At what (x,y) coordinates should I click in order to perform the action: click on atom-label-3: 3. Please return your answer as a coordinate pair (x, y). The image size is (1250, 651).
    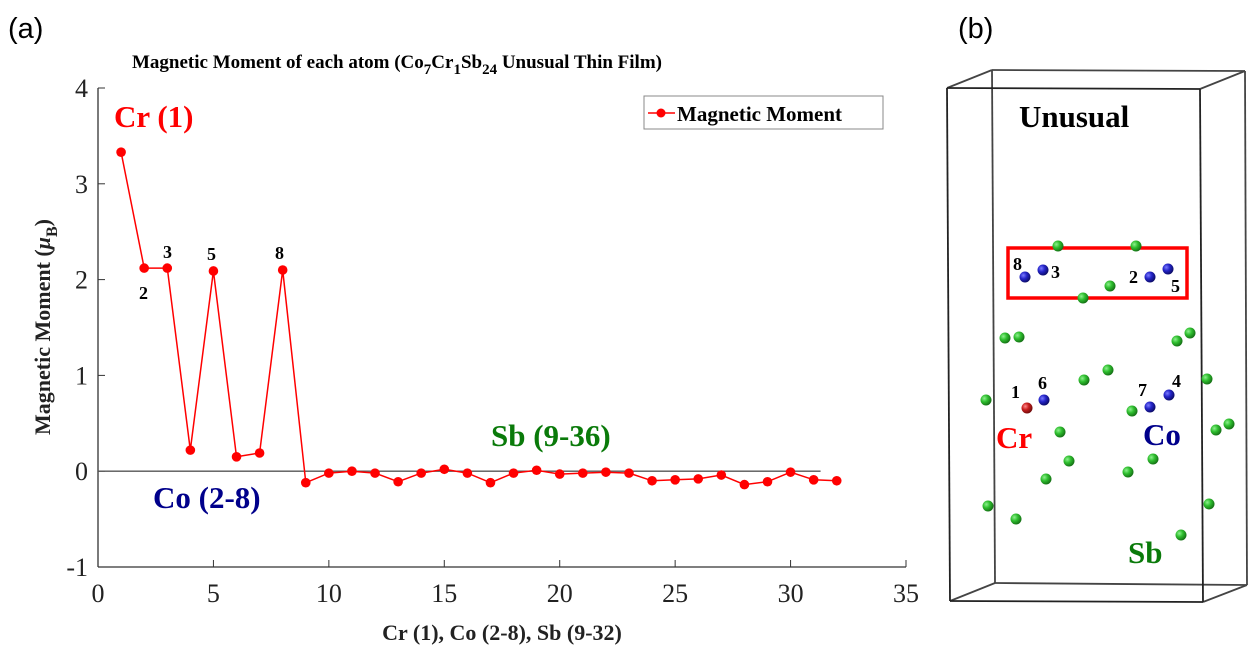
    Looking at the image, I should click on (1055, 272).